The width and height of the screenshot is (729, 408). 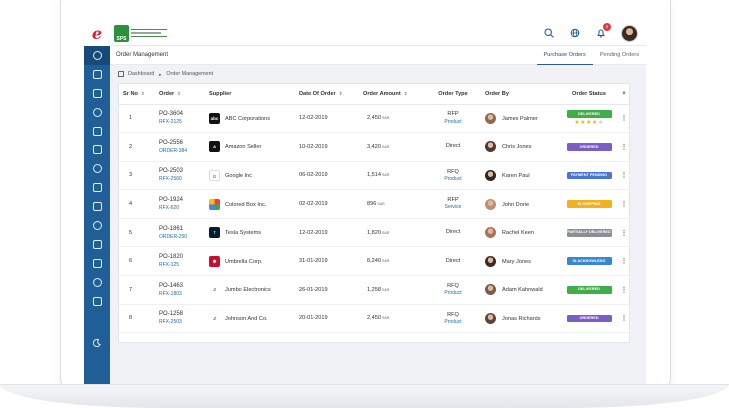 I want to click on order-ref-link: RFX-2503, so click(x=170, y=322).